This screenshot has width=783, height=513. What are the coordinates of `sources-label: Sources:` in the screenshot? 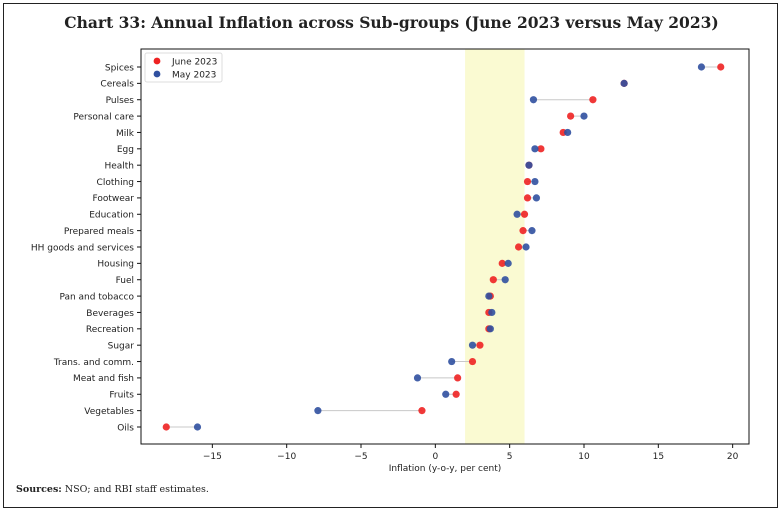 It's located at (39, 489).